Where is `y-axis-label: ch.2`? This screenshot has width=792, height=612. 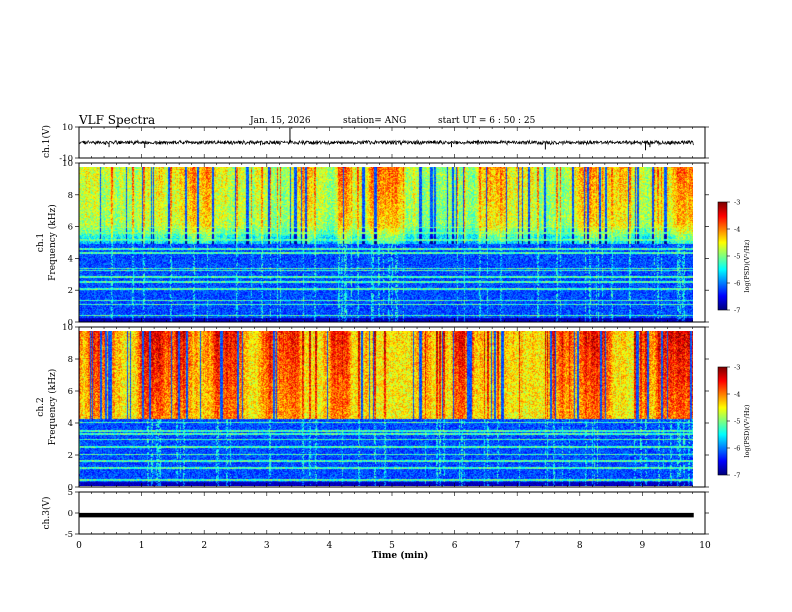 y-axis-label: ch.2 is located at coordinates (41, 406).